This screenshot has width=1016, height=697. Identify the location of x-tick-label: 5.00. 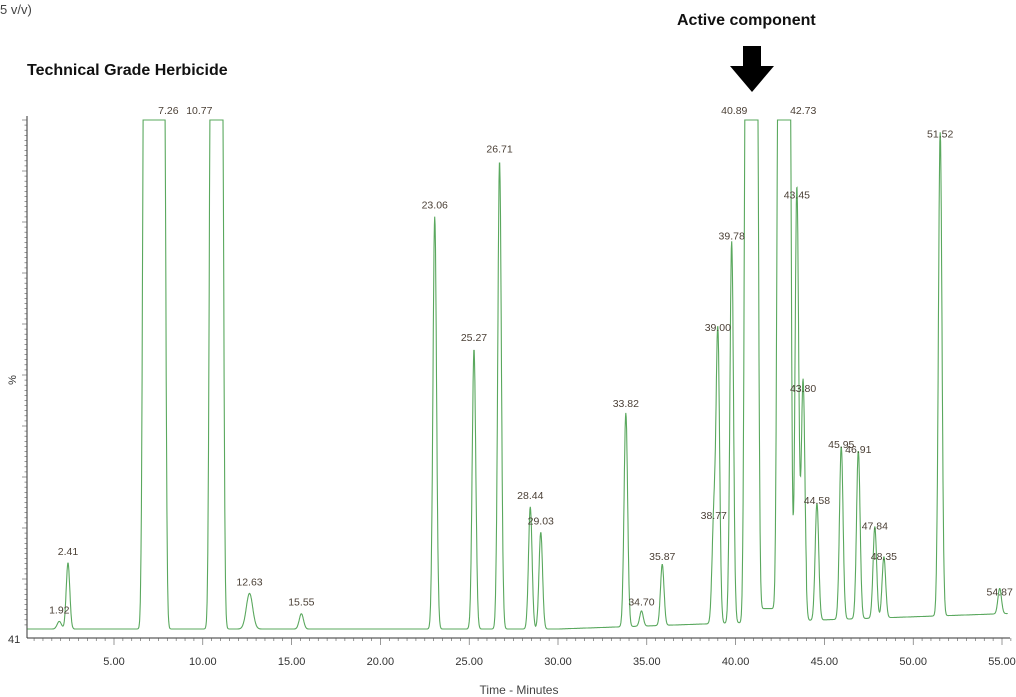
(113, 662).